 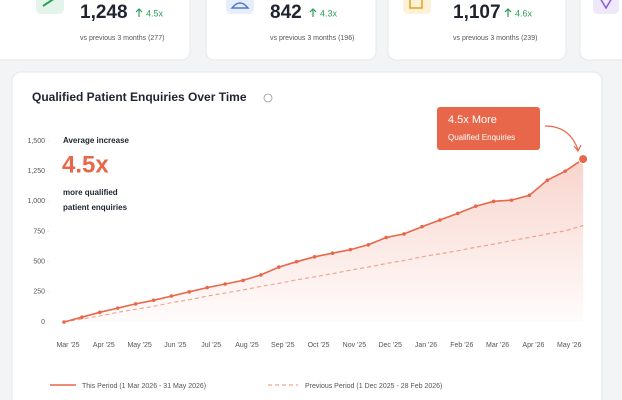 What do you see at coordinates (488, 128) in the screenshot?
I see `callout` at bounding box center [488, 128].